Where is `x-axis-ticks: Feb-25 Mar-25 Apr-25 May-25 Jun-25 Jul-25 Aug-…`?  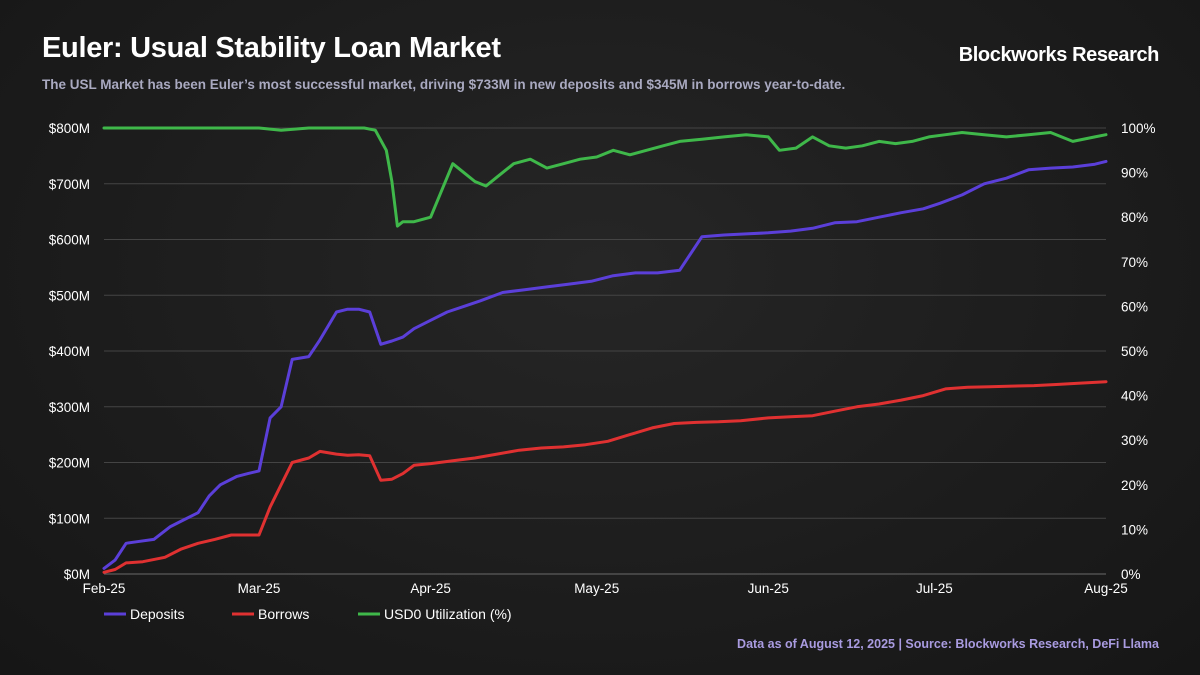
x-axis-ticks: Feb-25 Mar-25 Apr-25 May-25 Jun-25 Jul-25 Aug-… is located at coordinates (605, 588).